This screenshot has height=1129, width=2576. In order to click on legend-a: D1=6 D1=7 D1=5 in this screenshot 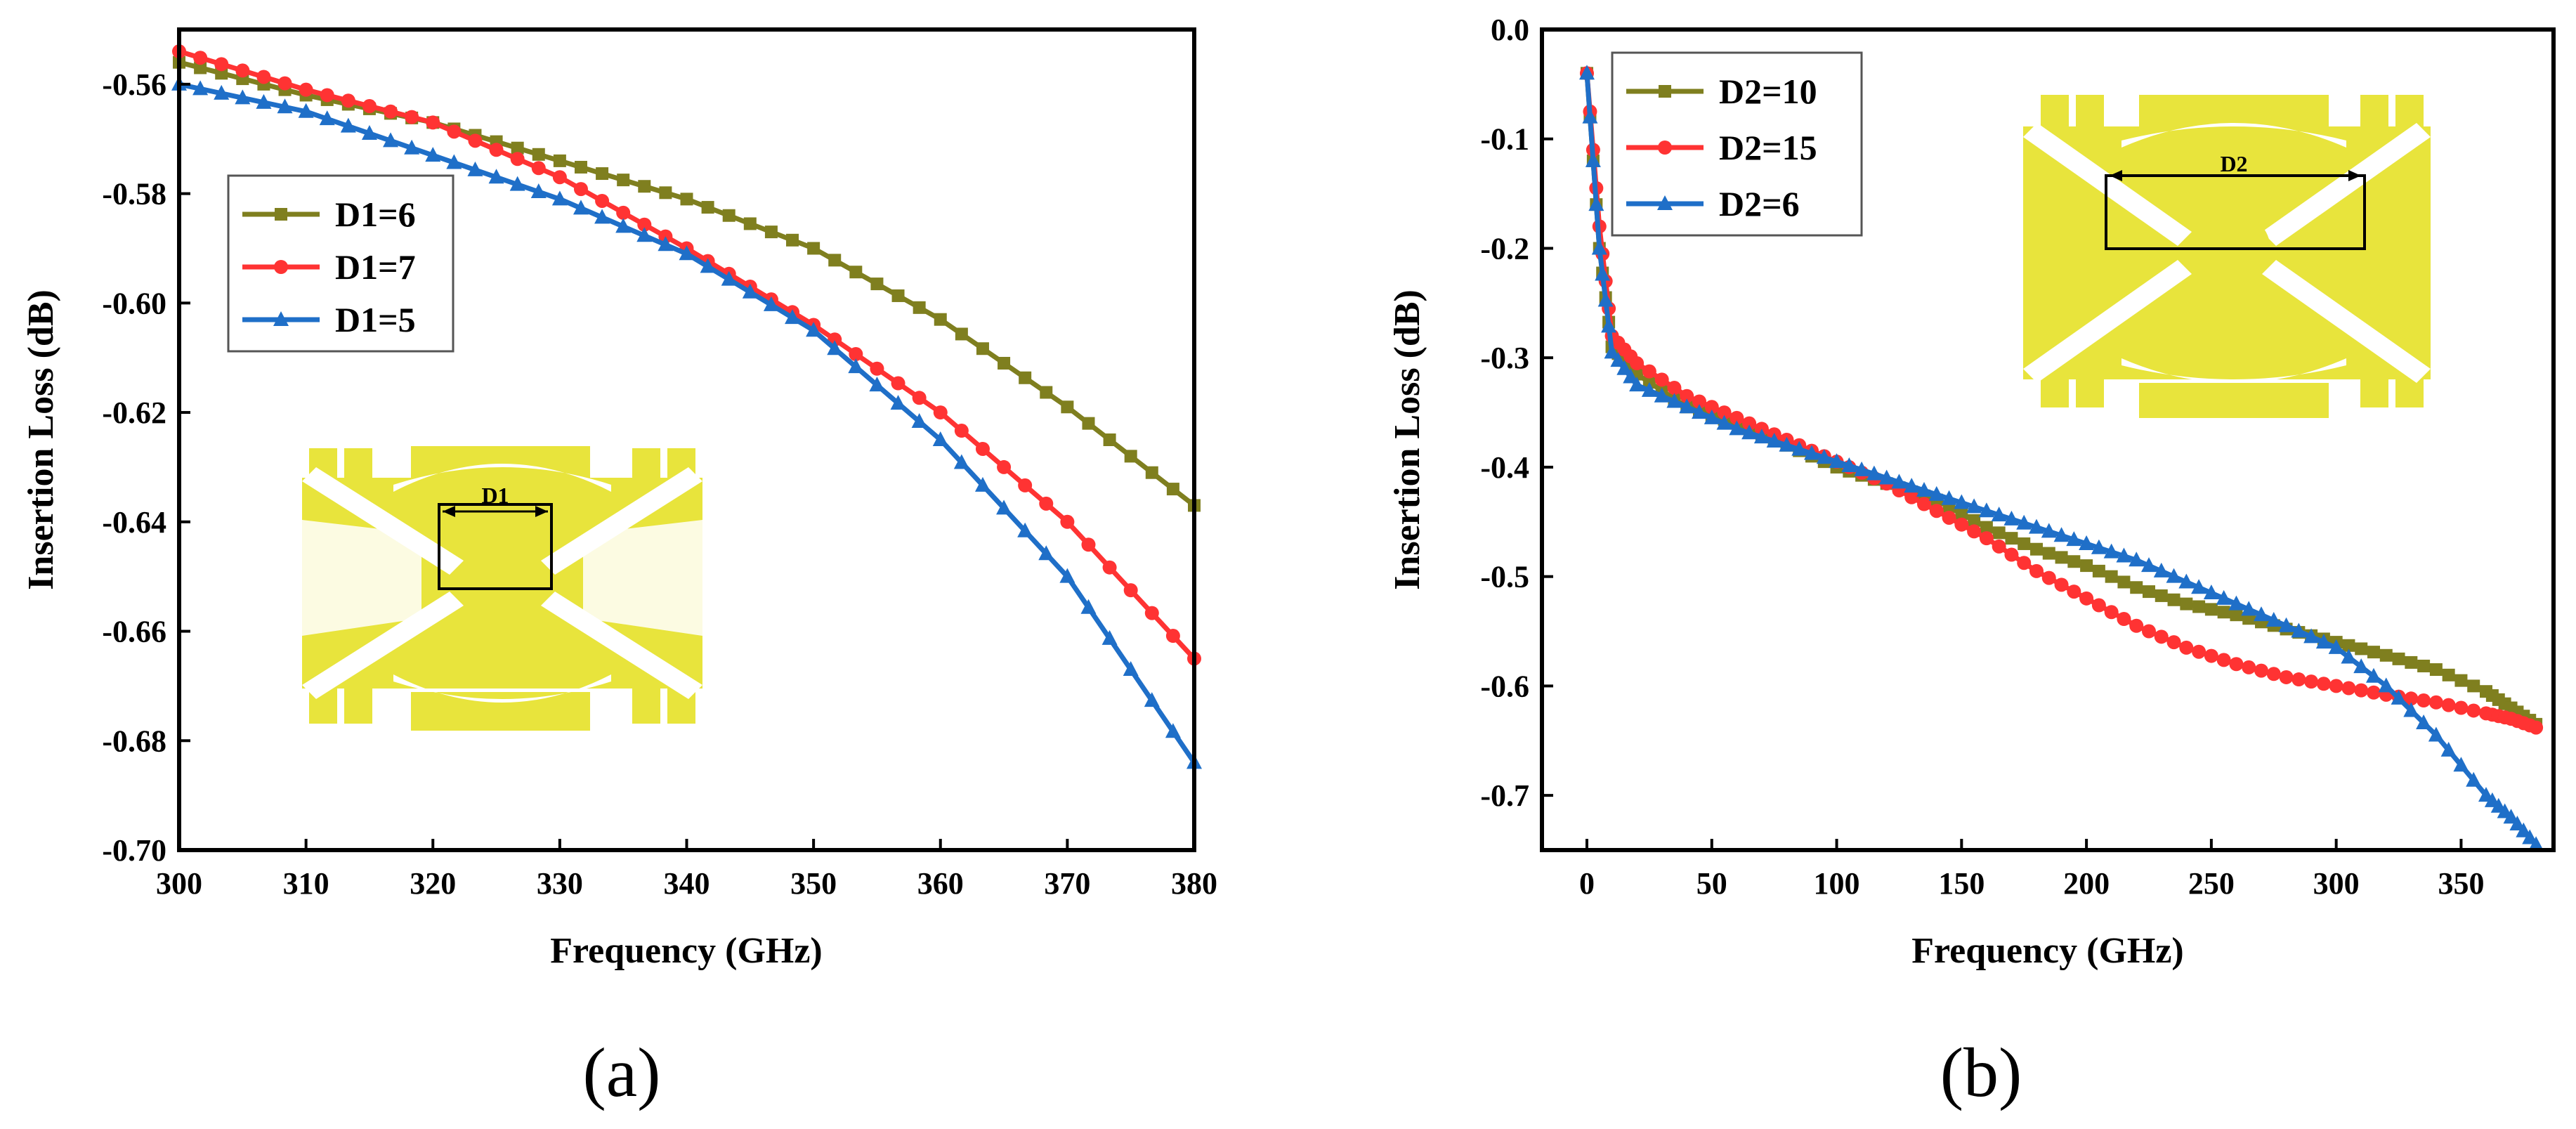, I will do `click(341, 263)`.